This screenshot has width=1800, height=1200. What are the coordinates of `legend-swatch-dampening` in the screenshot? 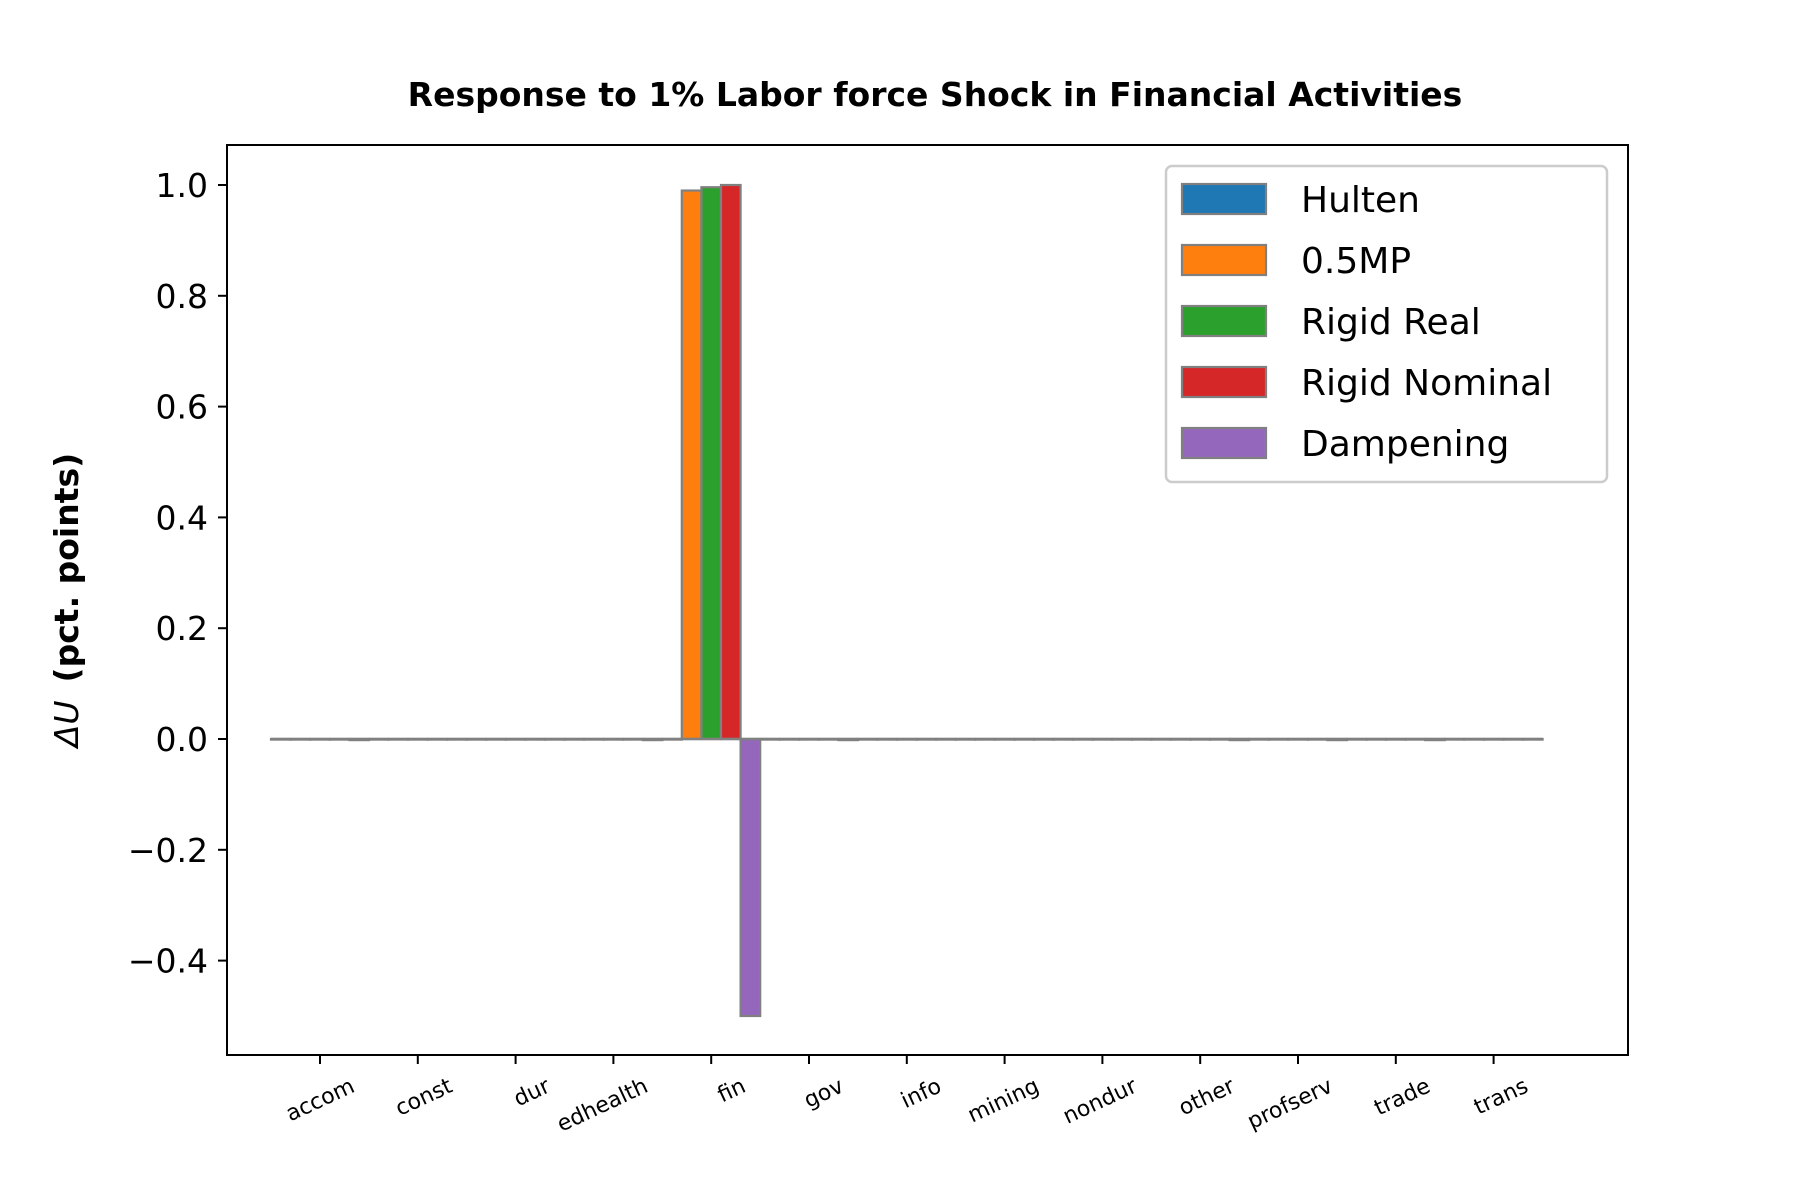 It's located at (1224, 443).